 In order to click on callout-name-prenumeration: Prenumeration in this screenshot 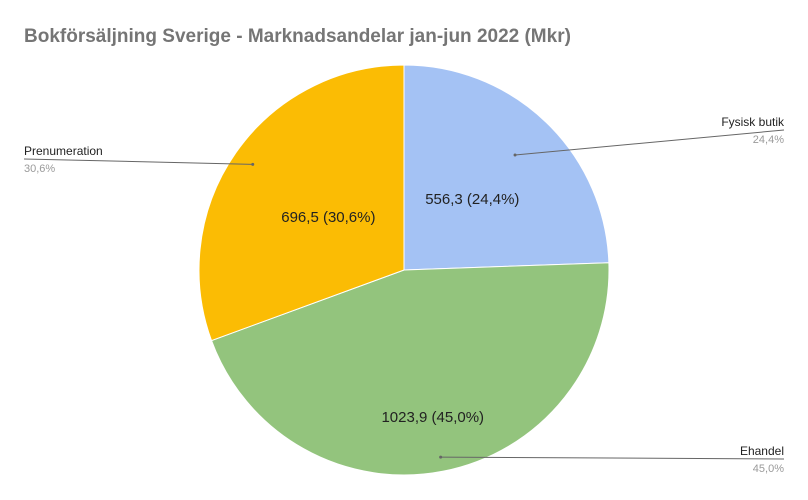, I will do `click(63, 151)`.